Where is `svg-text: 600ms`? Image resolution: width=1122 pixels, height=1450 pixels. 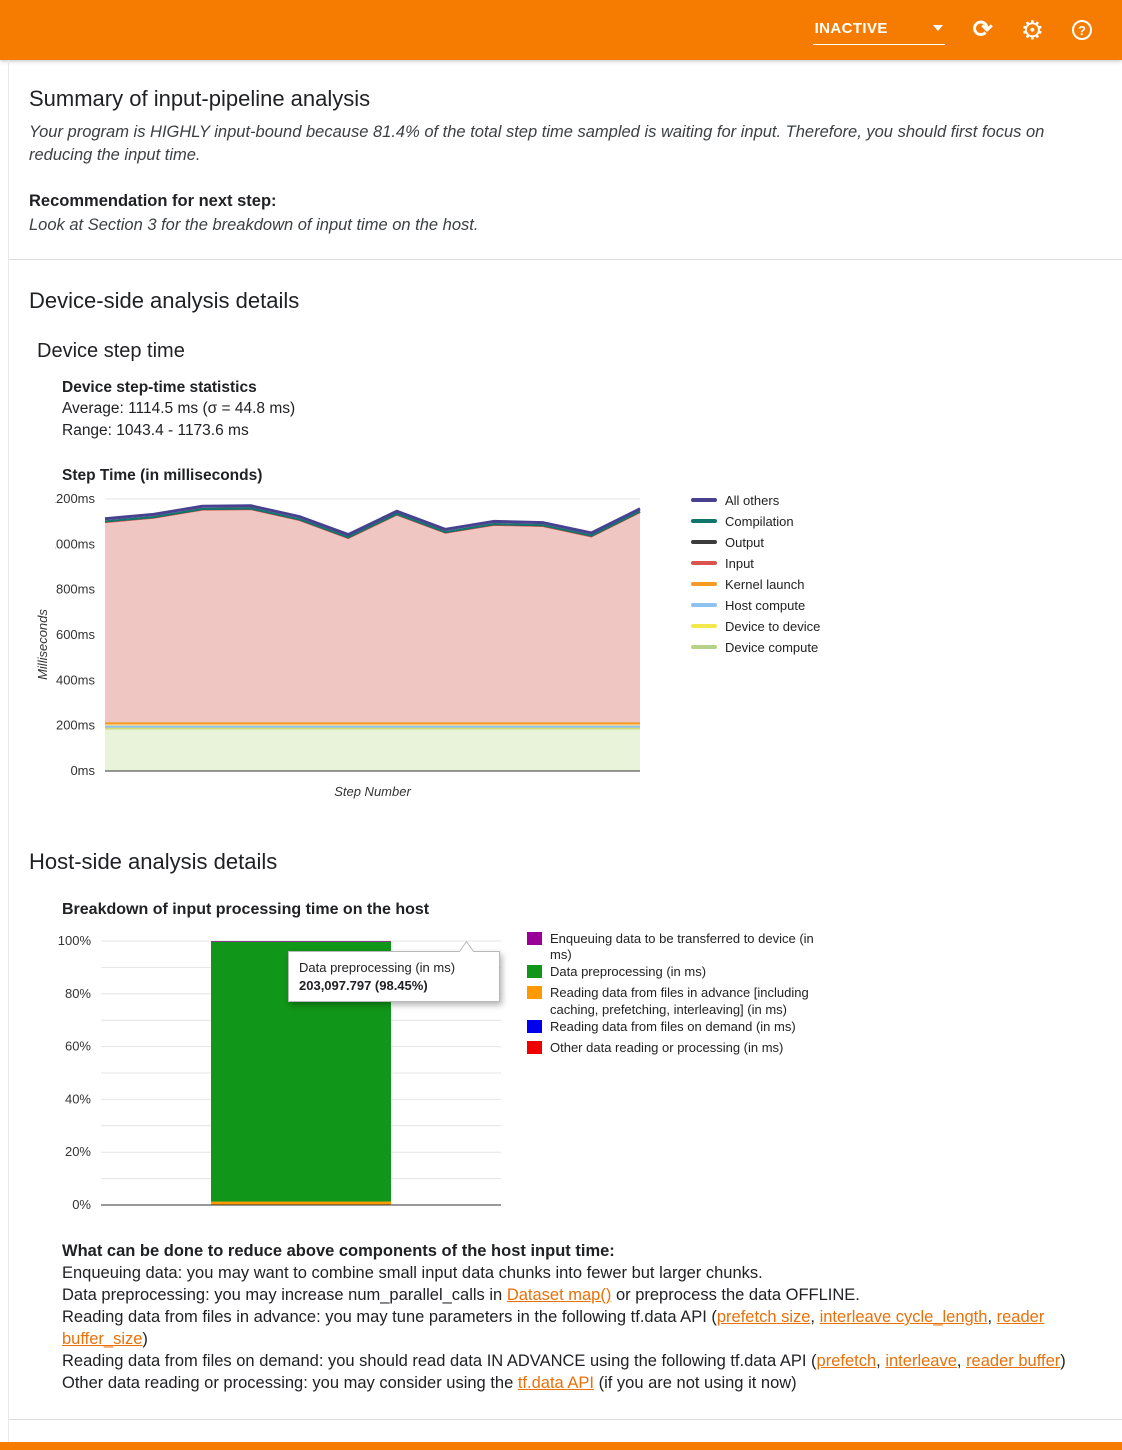 svg-text: 600ms is located at coordinates (76, 634).